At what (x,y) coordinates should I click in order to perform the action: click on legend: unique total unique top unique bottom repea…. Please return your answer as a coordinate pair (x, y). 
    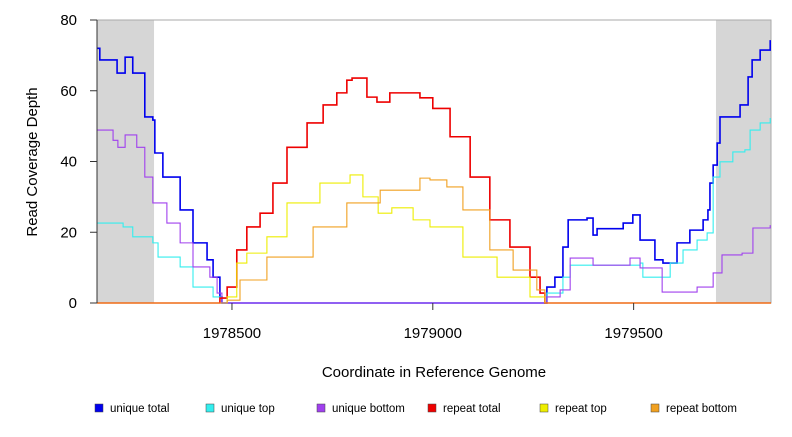
    Looking at the image, I should click on (415, 409).